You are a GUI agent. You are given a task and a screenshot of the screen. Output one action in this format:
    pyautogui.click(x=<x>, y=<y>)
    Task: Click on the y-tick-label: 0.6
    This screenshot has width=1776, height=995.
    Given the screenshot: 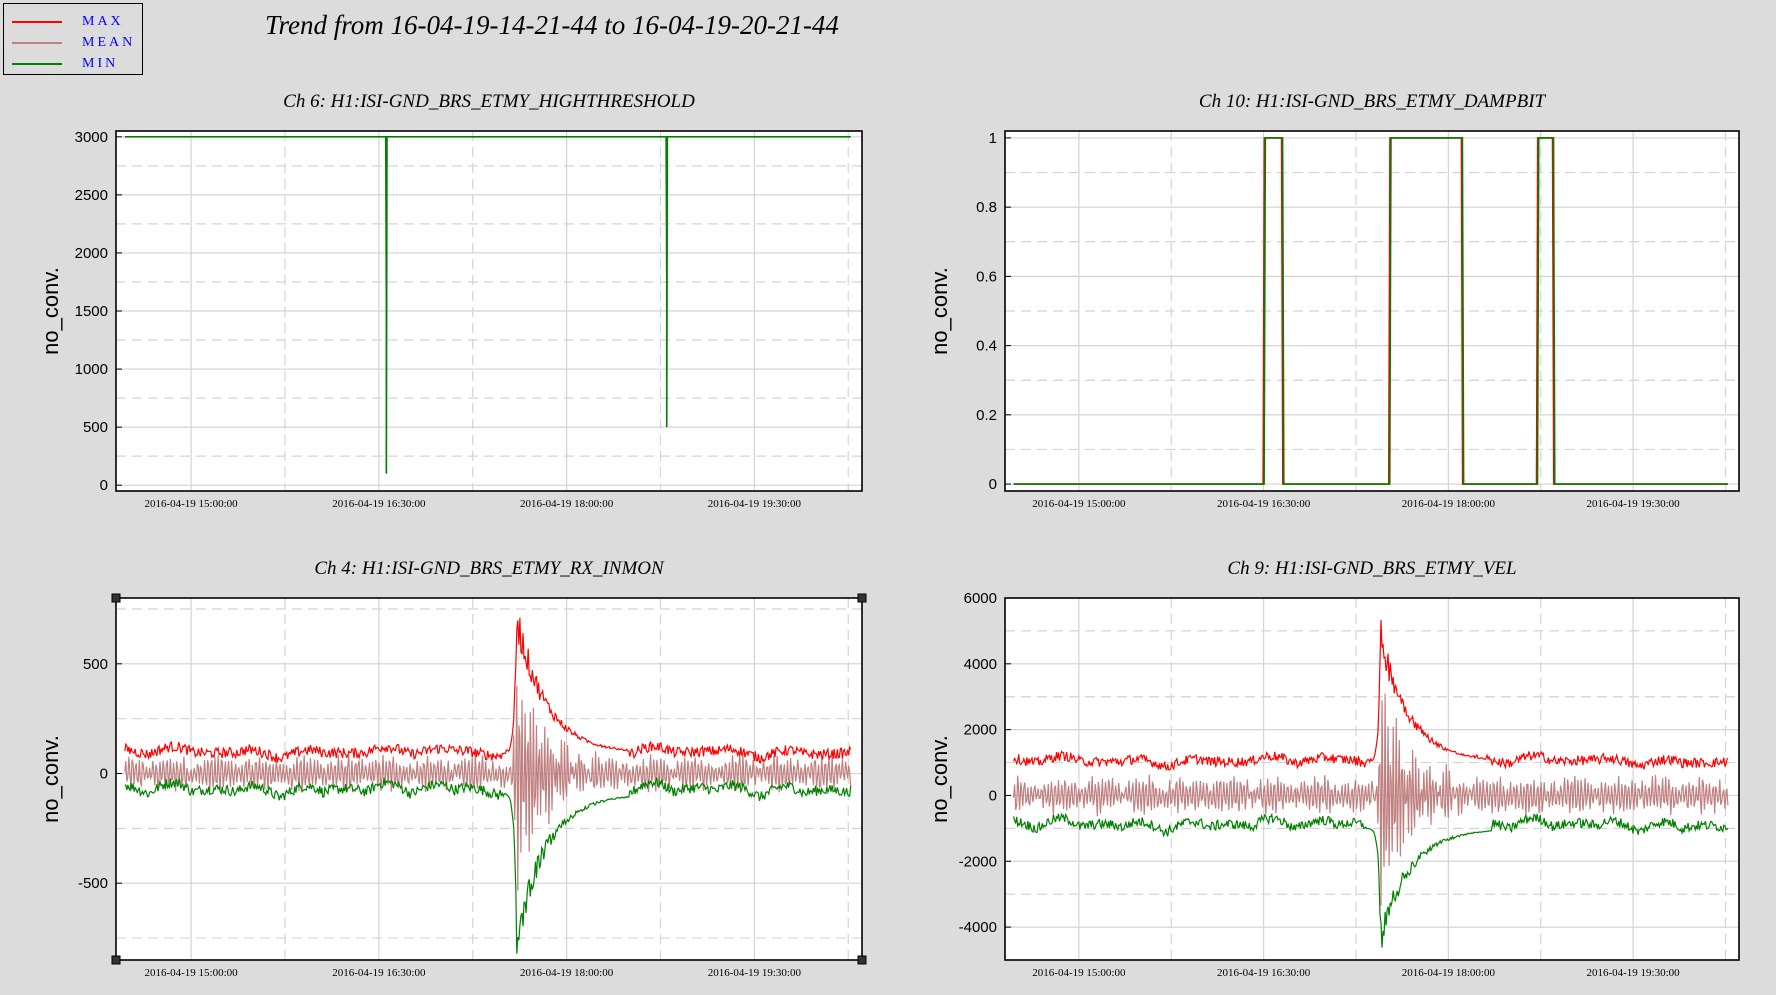 What is the action you would take?
    pyautogui.click(x=986, y=276)
    